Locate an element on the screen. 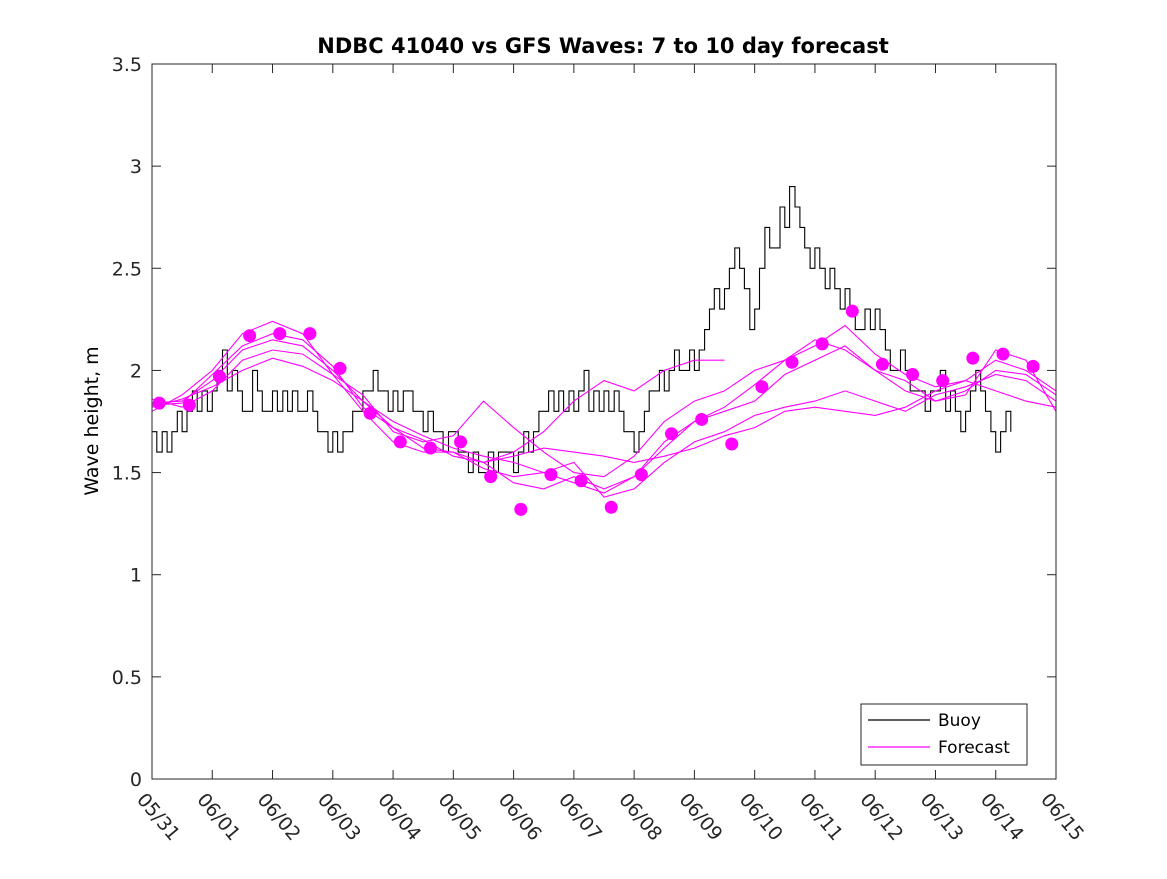 The width and height of the screenshot is (1167, 879). y-tick-label: 3 is located at coordinates (136, 167).